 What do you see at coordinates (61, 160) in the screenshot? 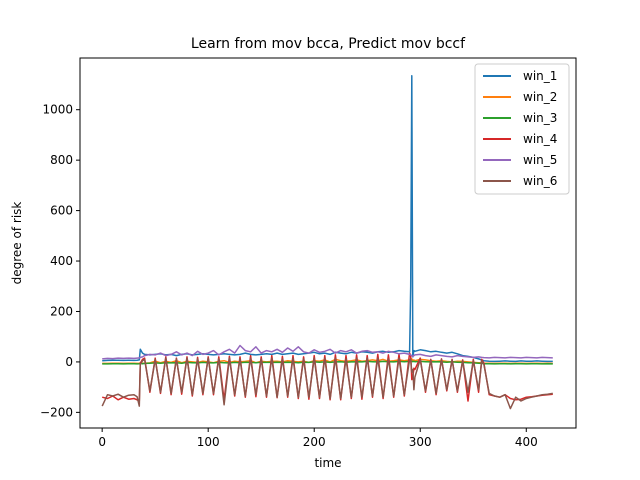
I see `y-tick-label: 800` at bounding box center [61, 160].